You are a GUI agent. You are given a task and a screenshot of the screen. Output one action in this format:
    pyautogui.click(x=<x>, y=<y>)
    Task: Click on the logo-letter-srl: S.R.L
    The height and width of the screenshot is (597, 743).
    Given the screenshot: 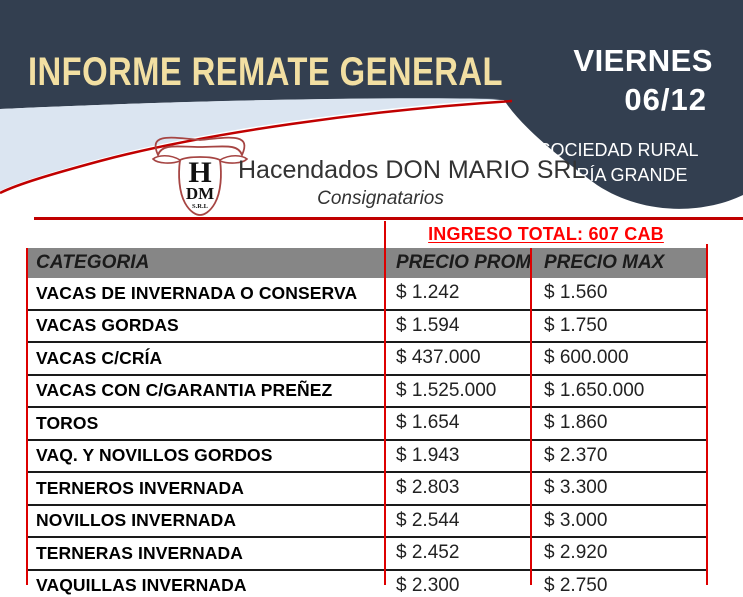 What is the action you would take?
    pyautogui.click(x=200, y=206)
    